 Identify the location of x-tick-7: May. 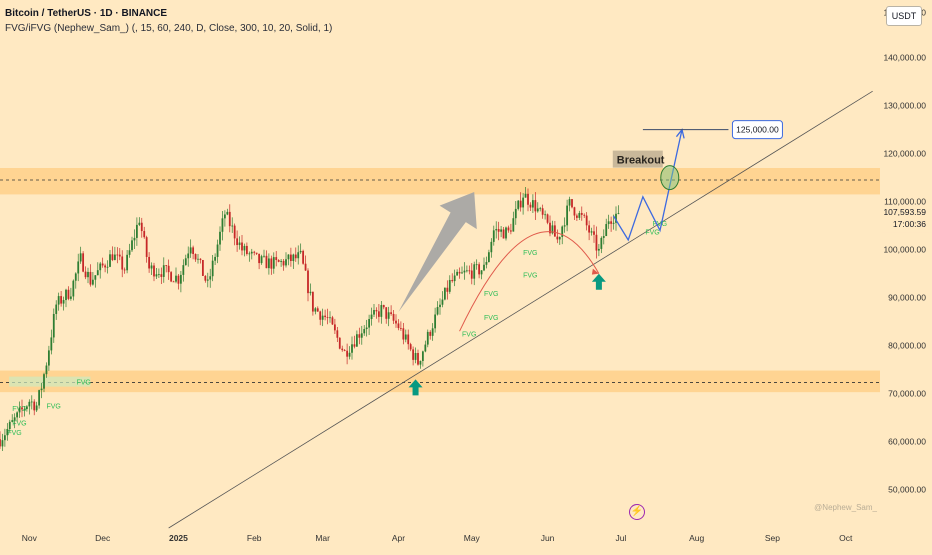
(472, 538).